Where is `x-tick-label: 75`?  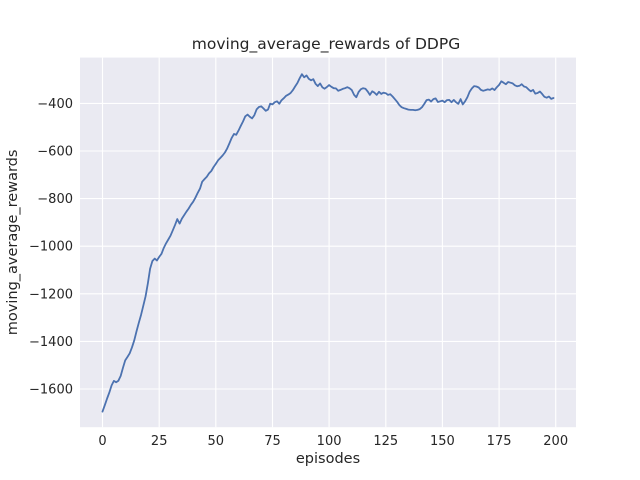
x-tick-label: 75 is located at coordinates (272, 441).